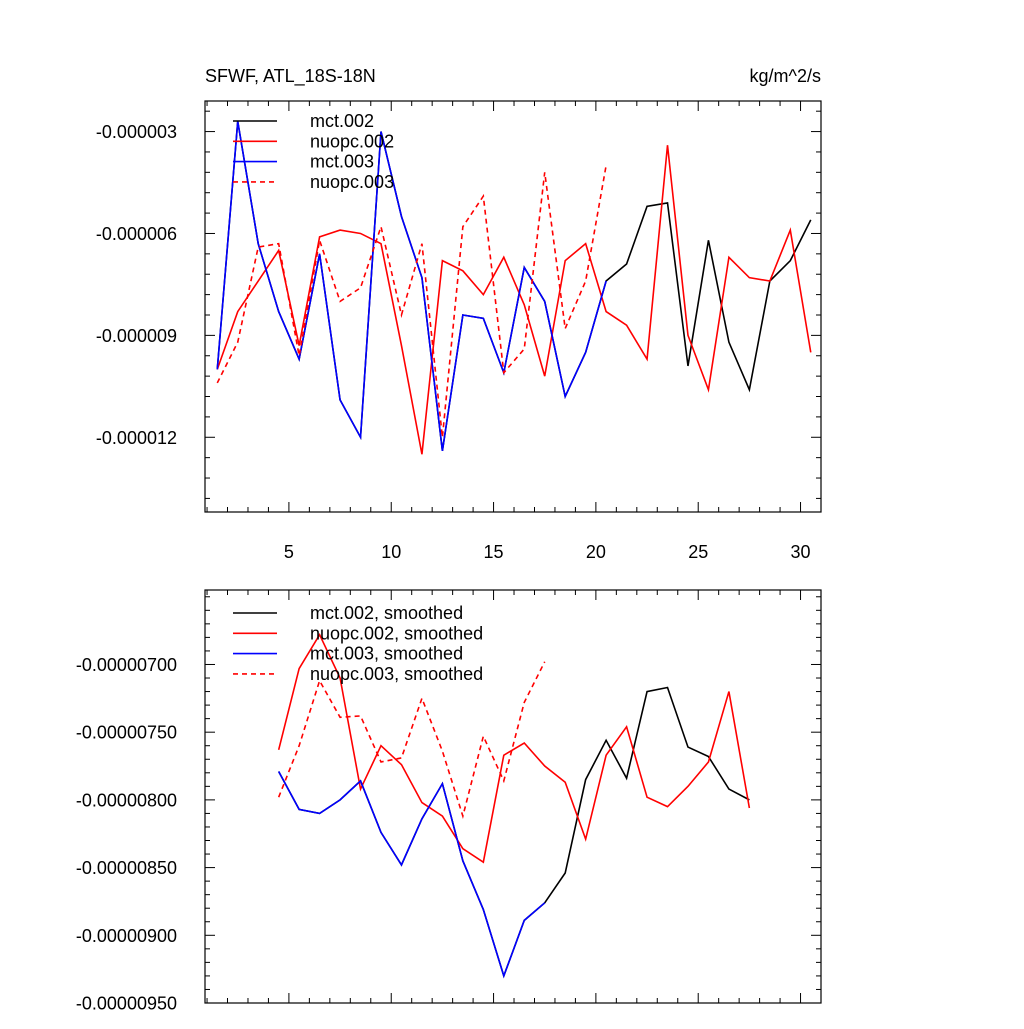 This screenshot has width=1024, height=1029. I want to click on legend-label: nuopc.003, smoothed, so click(396, 674).